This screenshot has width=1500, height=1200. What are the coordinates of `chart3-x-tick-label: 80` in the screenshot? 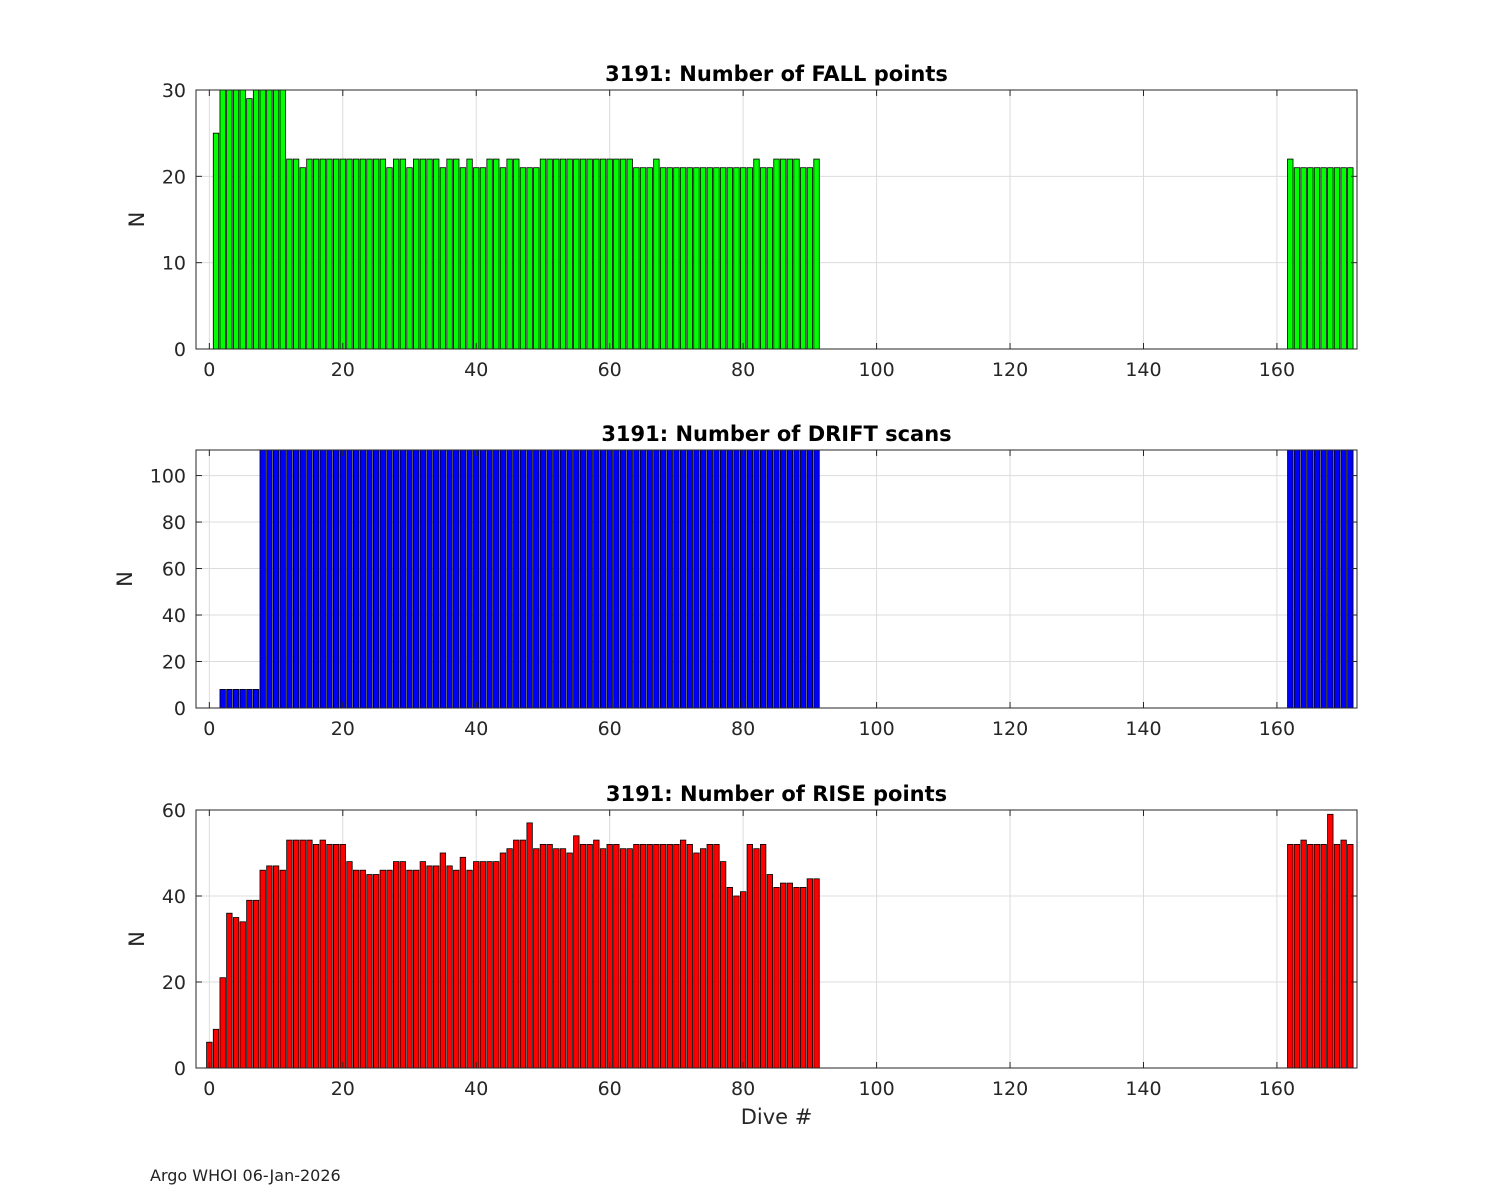 It's located at (743, 1089).